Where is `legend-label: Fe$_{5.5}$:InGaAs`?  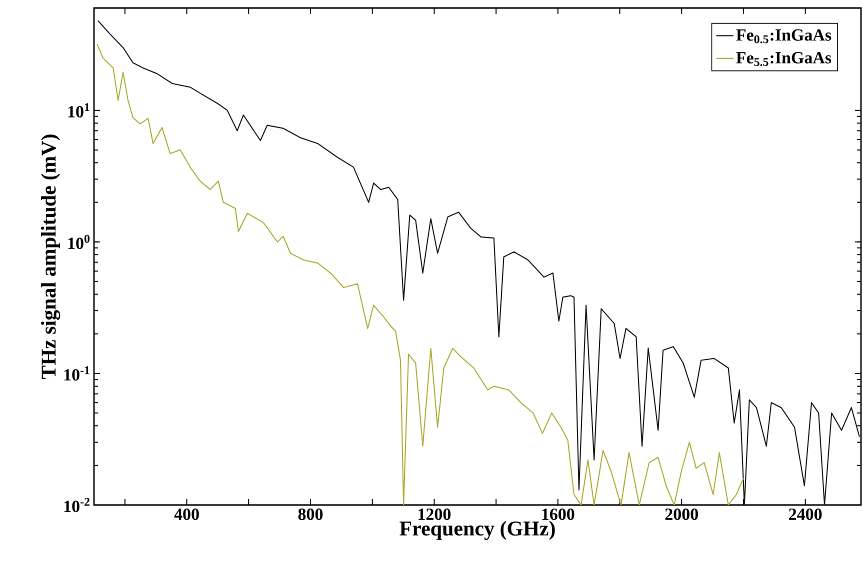 legend-label: Fe$_{5.5}$:InGaAs is located at coordinates (784, 59).